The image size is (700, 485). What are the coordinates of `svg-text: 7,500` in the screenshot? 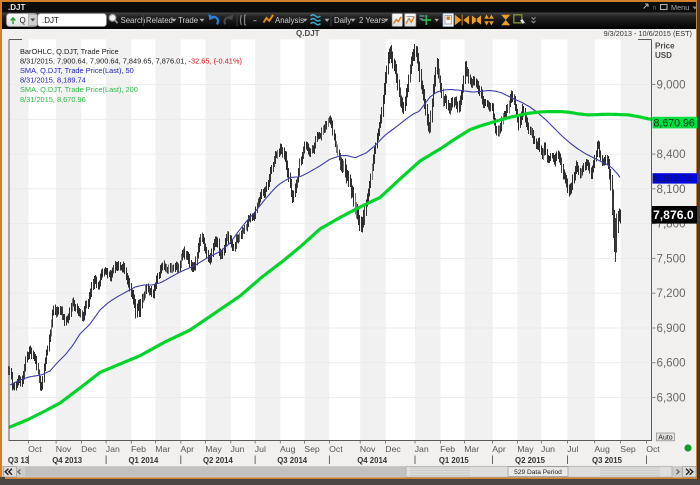 It's located at (671, 258).